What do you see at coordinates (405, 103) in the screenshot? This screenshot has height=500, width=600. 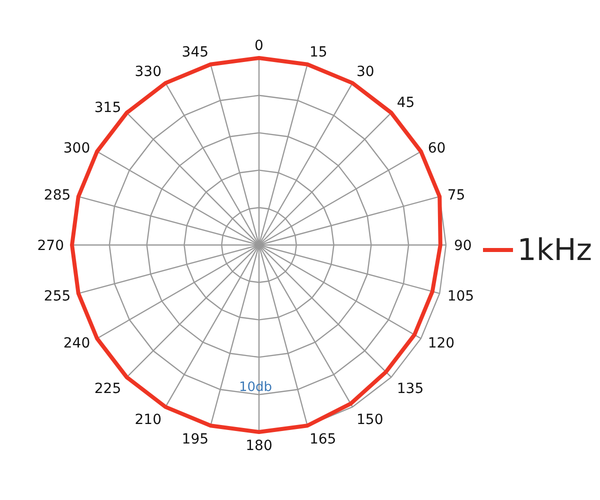 I see `spoke-label: 45` at bounding box center [405, 103].